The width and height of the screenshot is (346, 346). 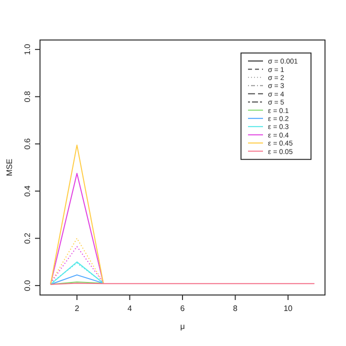 What do you see at coordinates (27, 285) in the screenshot?
I see `y-tick-label: 0.0` at bounding box center [27, 285].